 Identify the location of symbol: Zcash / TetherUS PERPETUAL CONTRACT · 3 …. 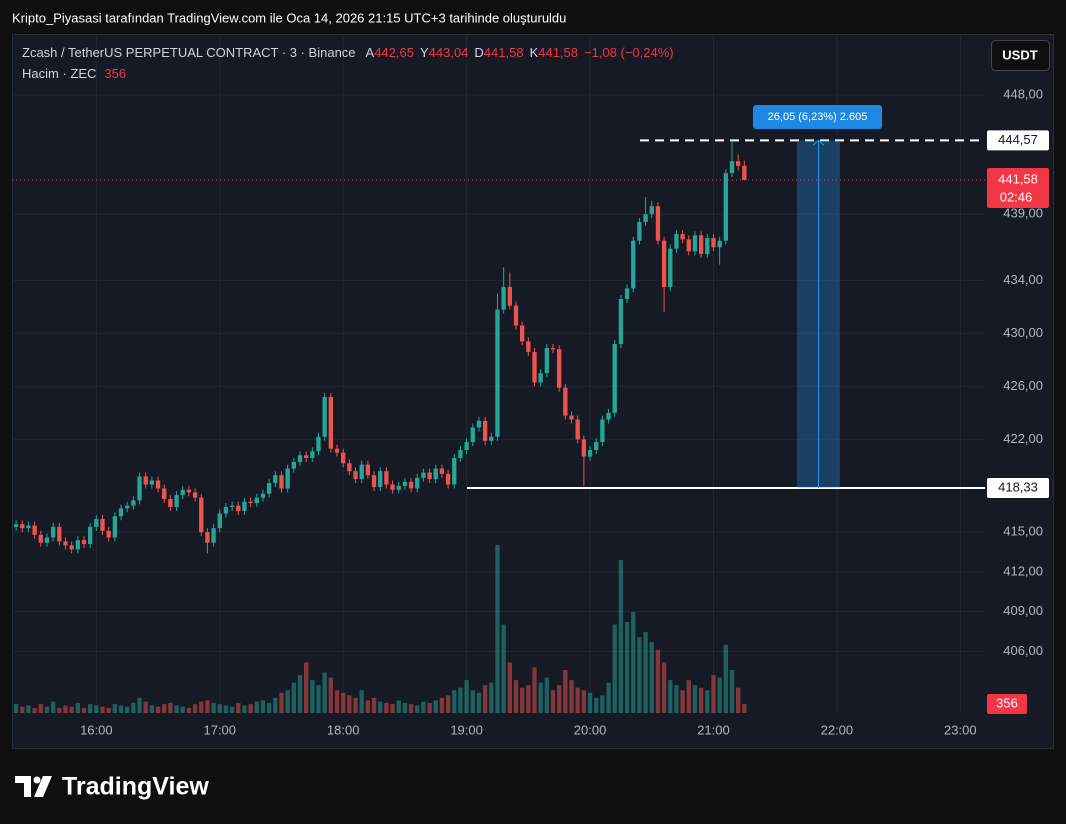
(189, 52).